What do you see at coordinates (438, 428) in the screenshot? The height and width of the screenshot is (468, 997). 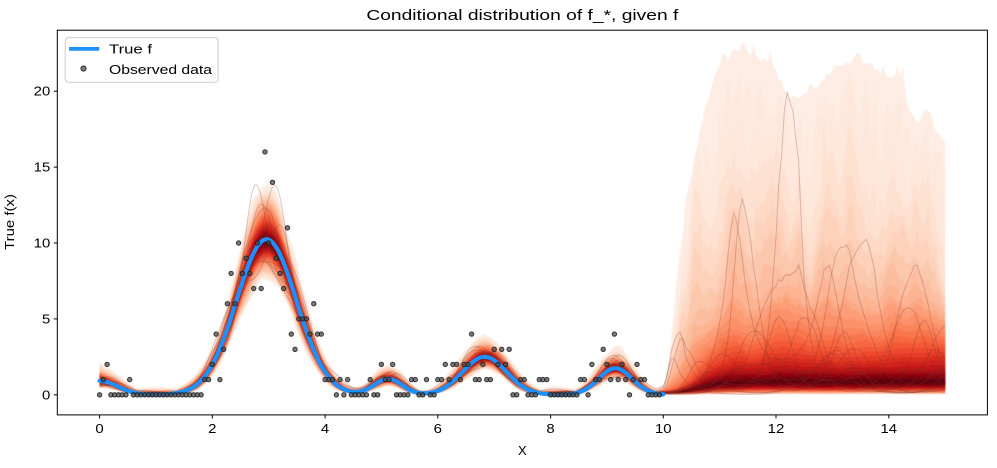 I see `svg-text: 6` at bounding box center [438, 428].